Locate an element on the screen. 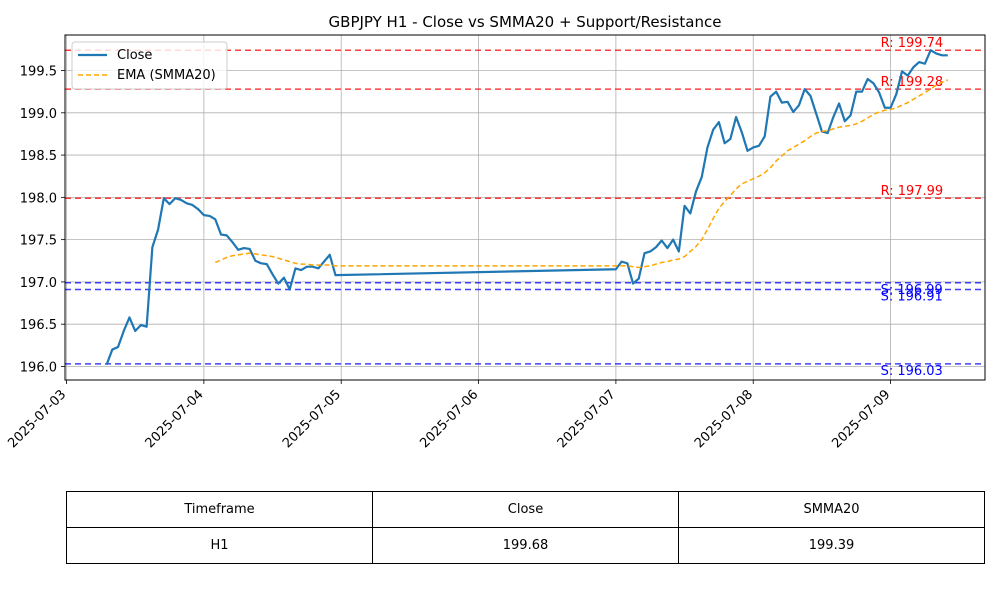  x-tick-label: 2025-07-03 is located at coordinates (37, 419).